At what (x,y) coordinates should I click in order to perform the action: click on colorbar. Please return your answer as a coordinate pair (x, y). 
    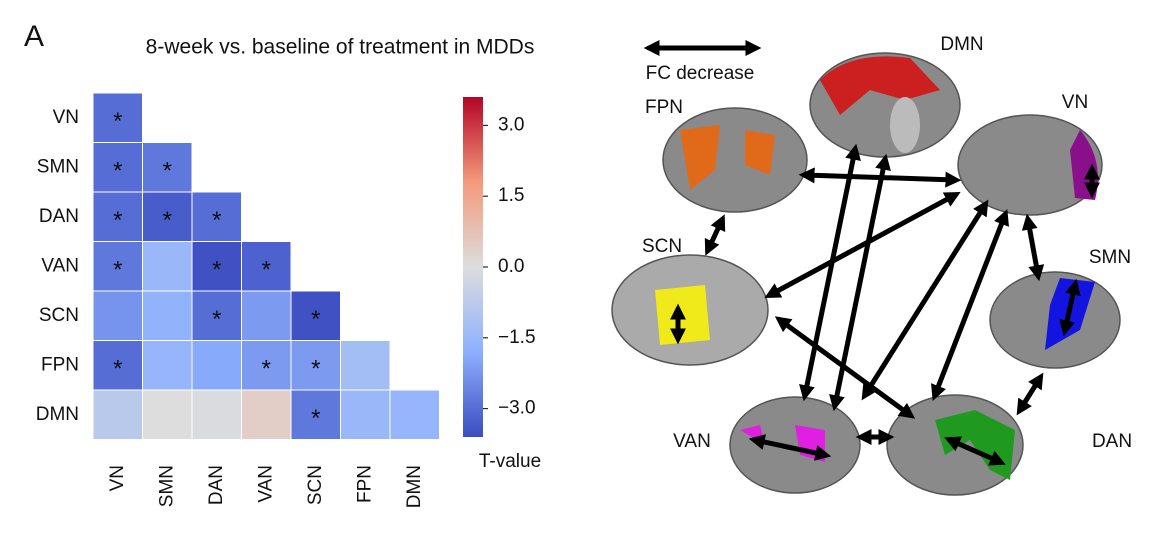
    Looking at the image, I should click on (473, 267).